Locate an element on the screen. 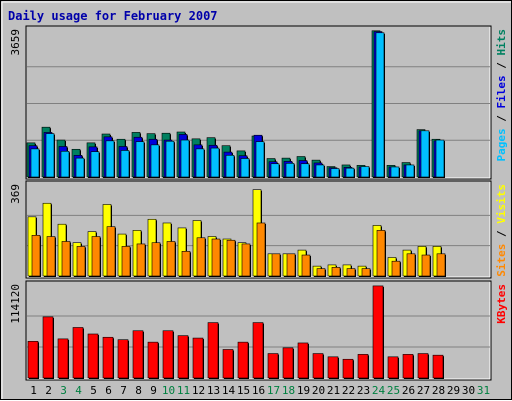 The width and height of the screenshot is (512, 401). legend-entry: Visits is located at coordinates (501, 204).